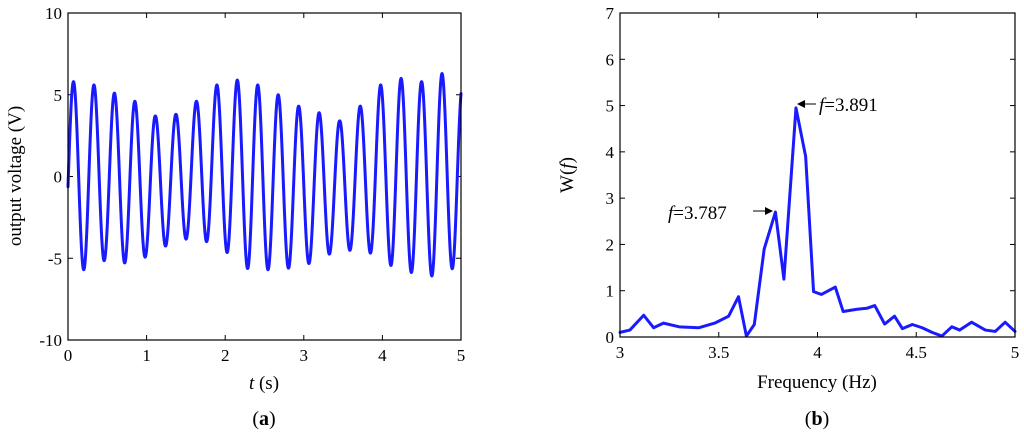 This screenshot has height=440, width=1024. I want to click on annotation-peak-3891: f=3.891, so click(837, 105).